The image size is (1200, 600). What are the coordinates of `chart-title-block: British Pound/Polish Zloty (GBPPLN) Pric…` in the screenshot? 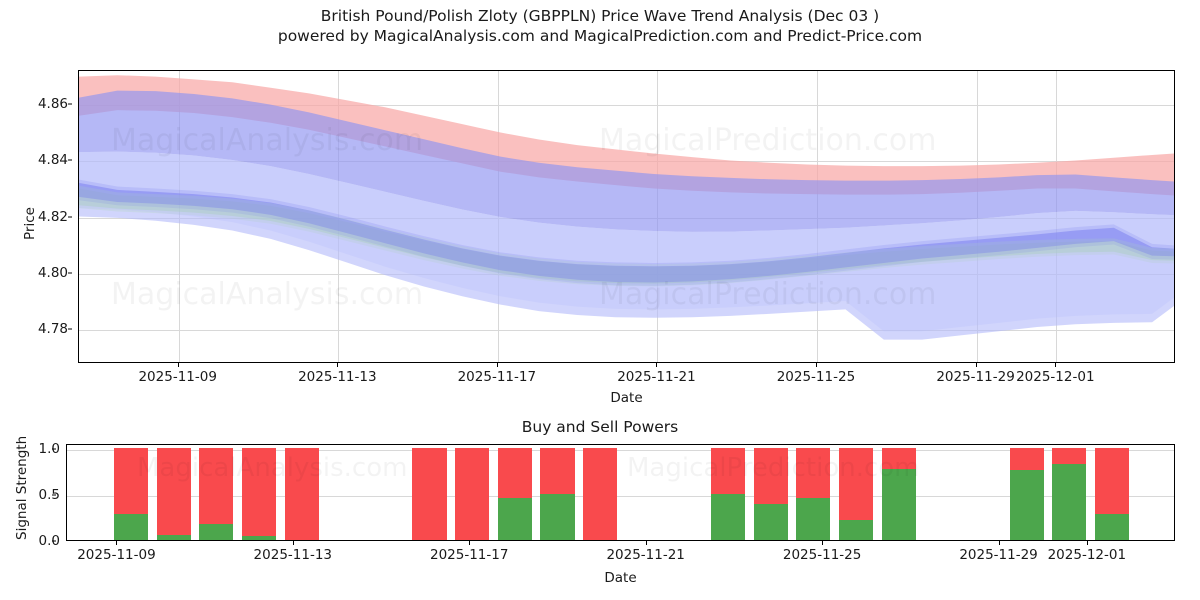 It's located at (600, 26).